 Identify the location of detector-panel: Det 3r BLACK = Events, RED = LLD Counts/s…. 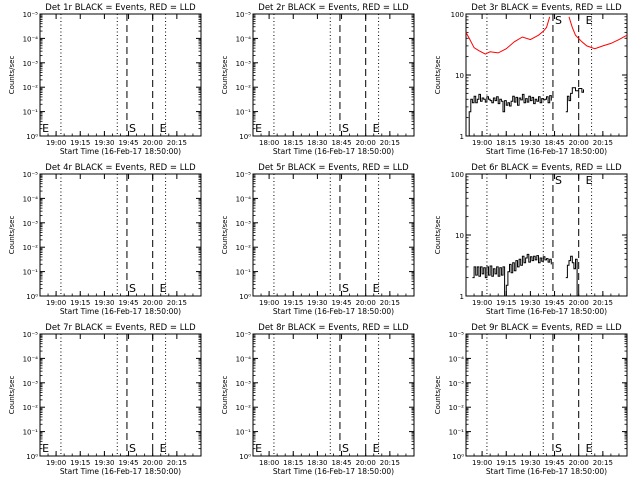
(531, 79).